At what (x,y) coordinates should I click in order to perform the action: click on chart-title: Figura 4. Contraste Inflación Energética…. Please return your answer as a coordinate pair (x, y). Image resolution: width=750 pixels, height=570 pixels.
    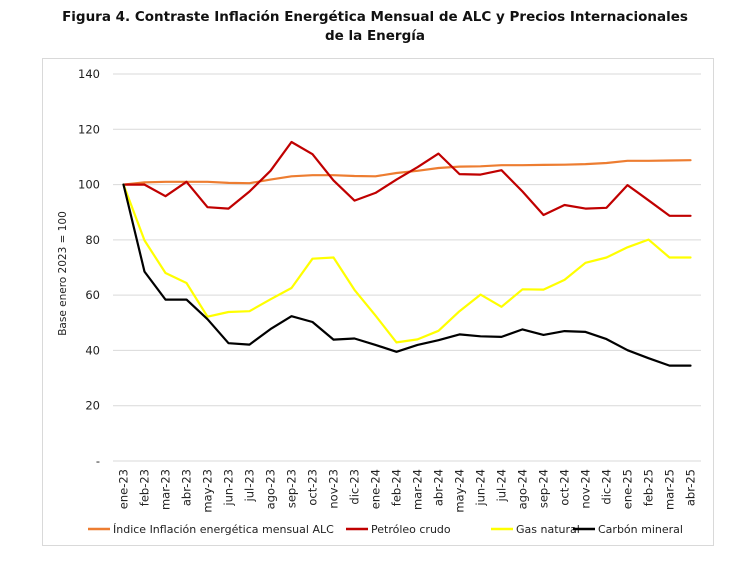
    Looking at the image, I should click on (375, 27).